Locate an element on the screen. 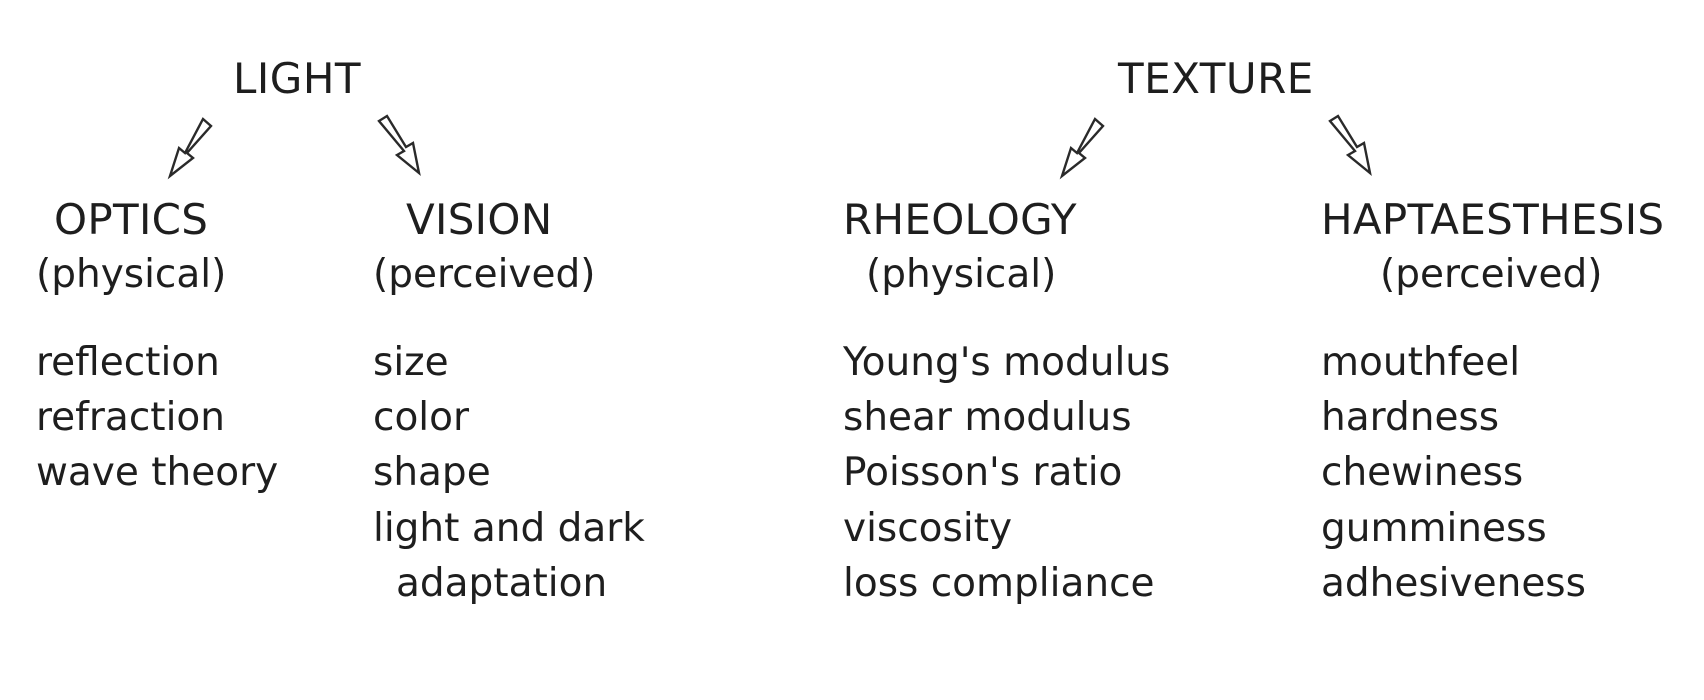 The image size is (1704, 700). rheology-qualifier: (physical) is located at coordinates (961, 274).